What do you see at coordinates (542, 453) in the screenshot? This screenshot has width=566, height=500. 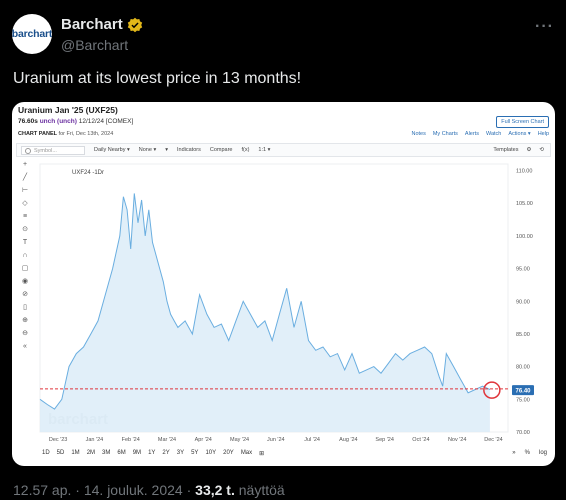 I see `log-scale-button: log` at bounding box center [542, 453].